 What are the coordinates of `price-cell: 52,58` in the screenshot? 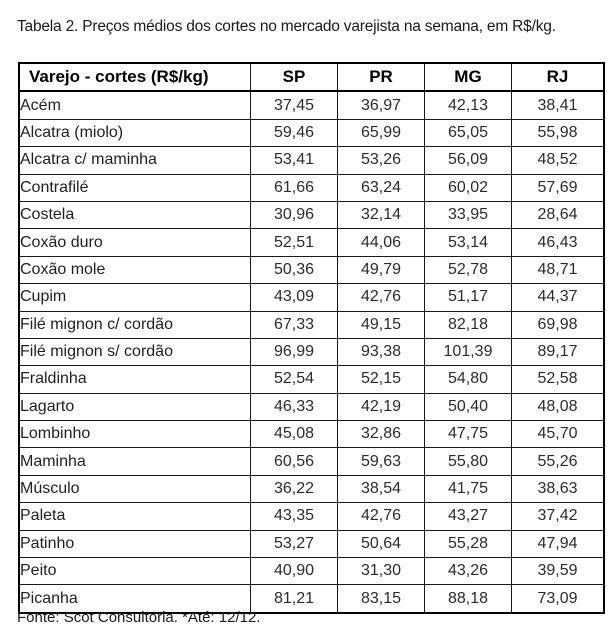 It's located at (558, 379).